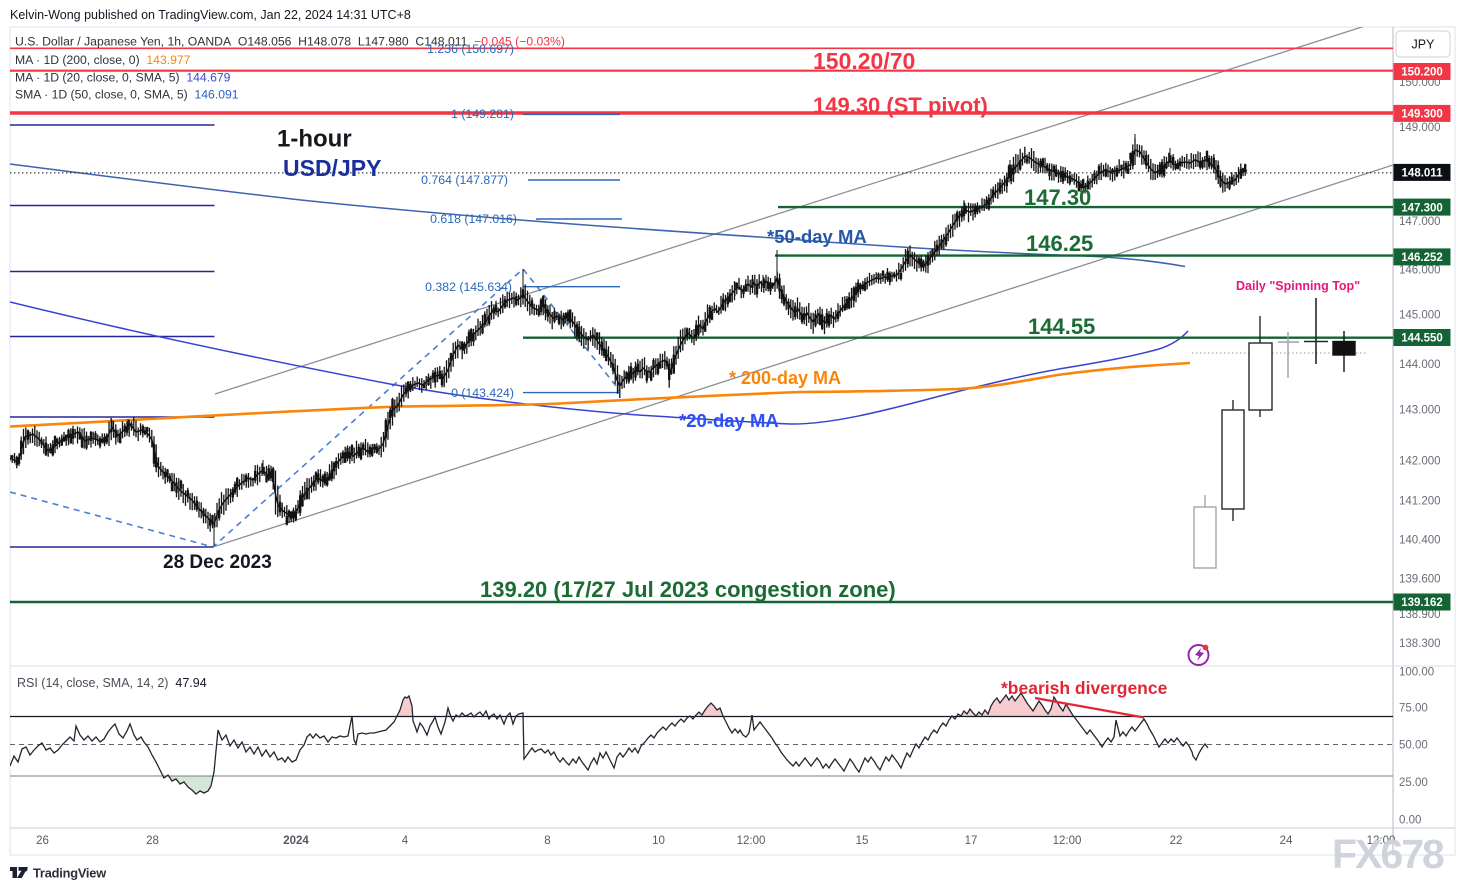 The height and width of the screenshot is (891, 1462). I want to click on svg-text: 75.00, so click(1413, 709).